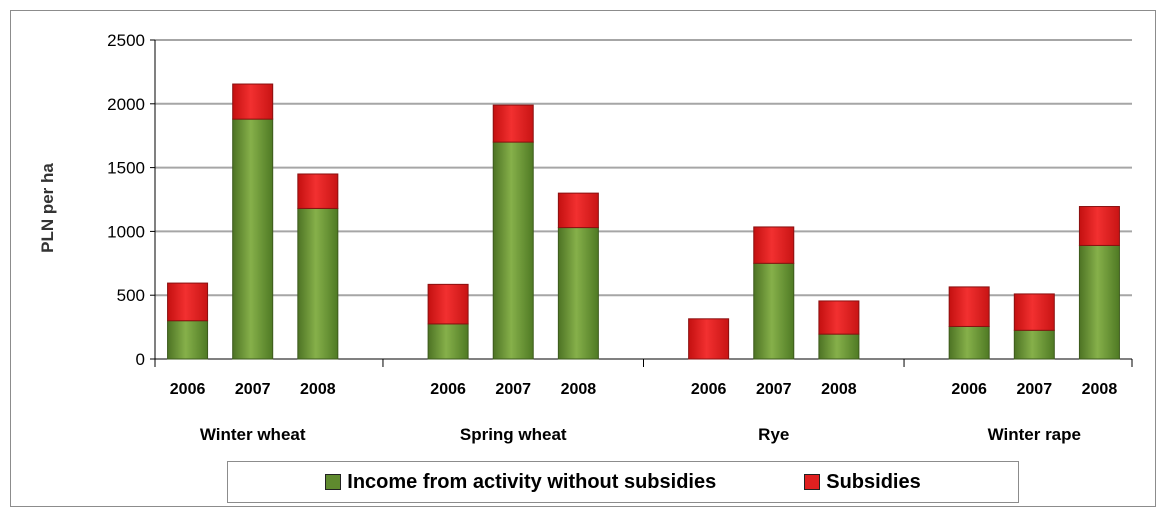 This screenshot has height=517, width=1166. I want to click on legend-label-subsidies: Subsidies, so click(873, 481).